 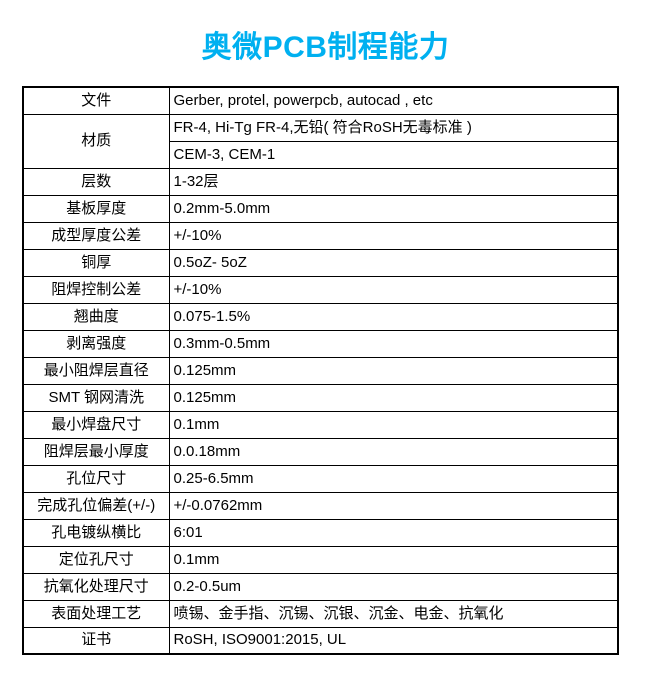 I want to click on table-row: 最小焊盘尺寸 0.1mm, so click(x=320, y=424).